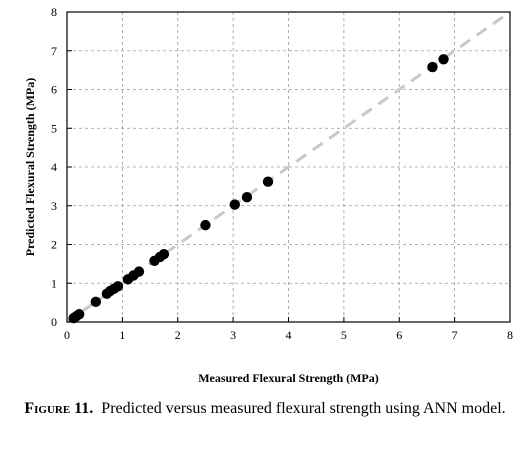 This screenshot has height=461, width=530. What do you see at coordinates (54, 90) in the screenshot?
I see `y-tick-label: 6` at bounding box center [54, 90].